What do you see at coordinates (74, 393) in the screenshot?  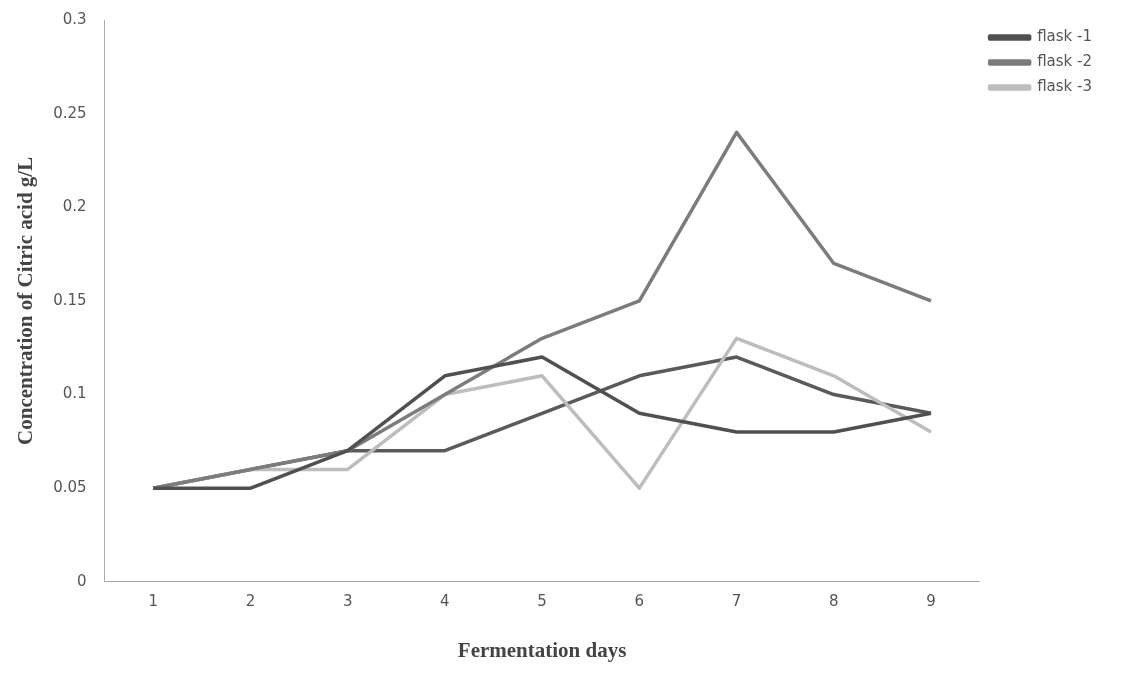 I see `y-tick-label: 0.1` at bounding box center [74, 393].